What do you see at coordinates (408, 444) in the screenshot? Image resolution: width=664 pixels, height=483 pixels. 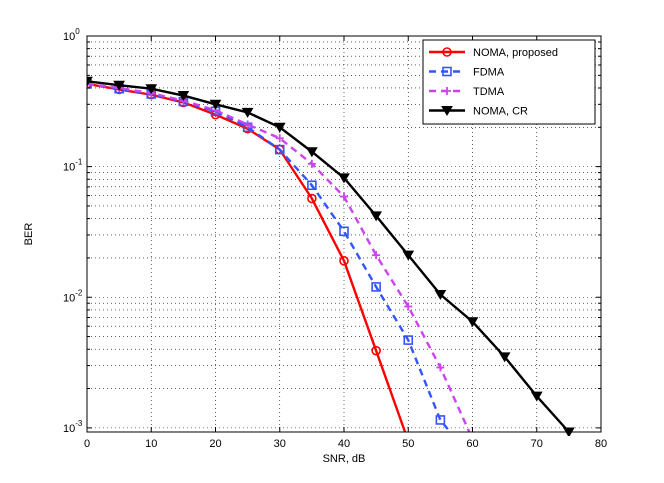 I see `x-tick-label: 50` at bounding box center [408, 444].